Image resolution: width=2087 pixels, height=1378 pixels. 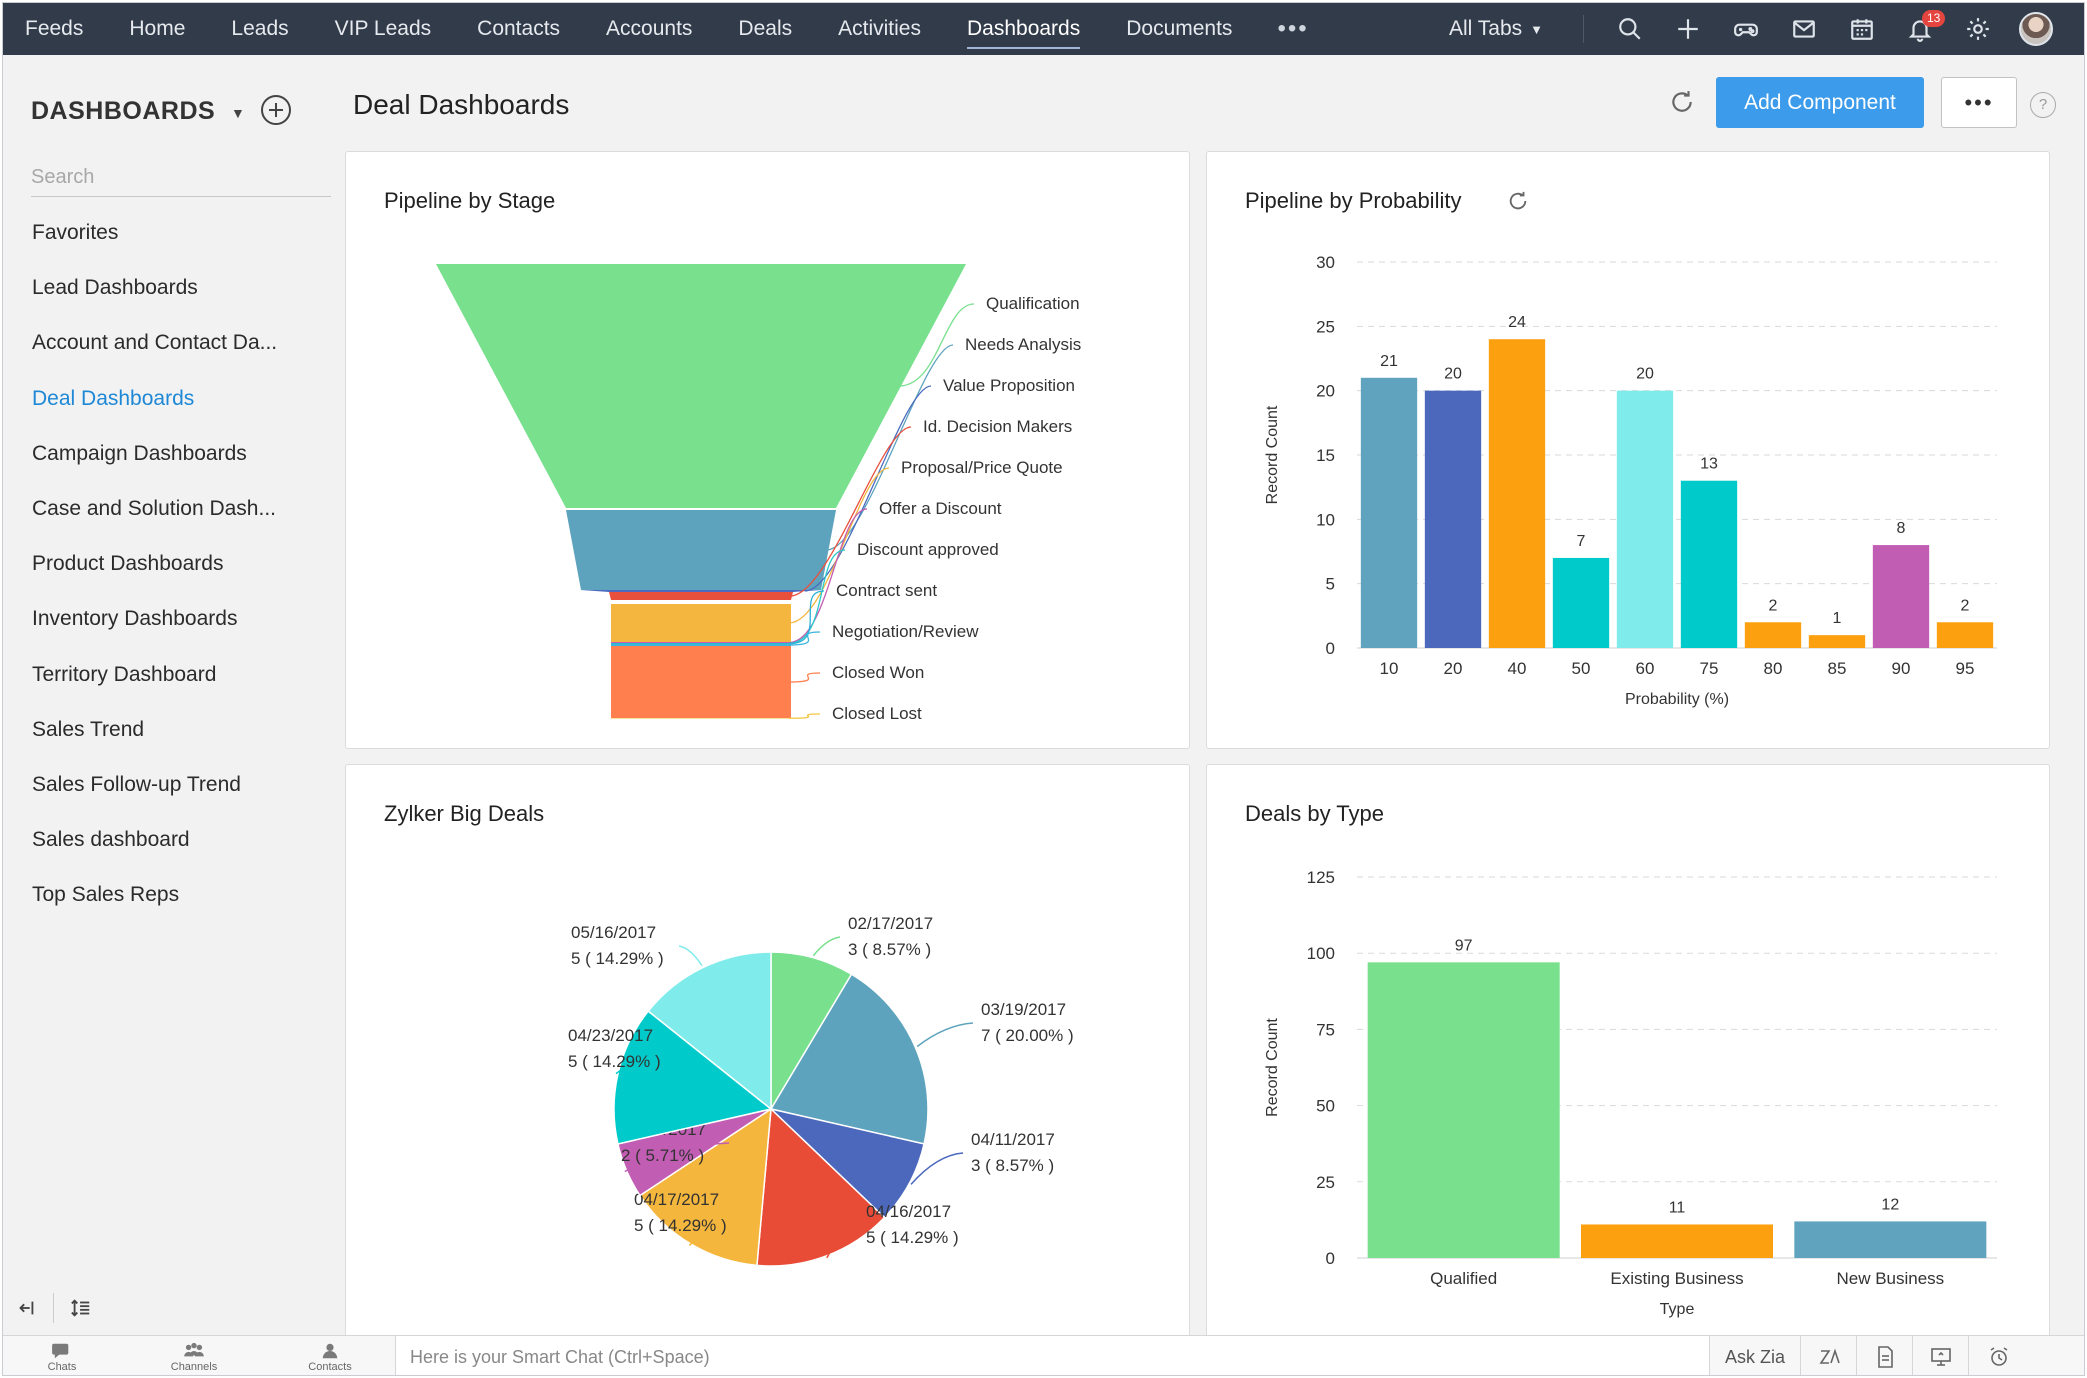 I want to click on y-axis-label: Record Count, so click(x=1272, y=1067).